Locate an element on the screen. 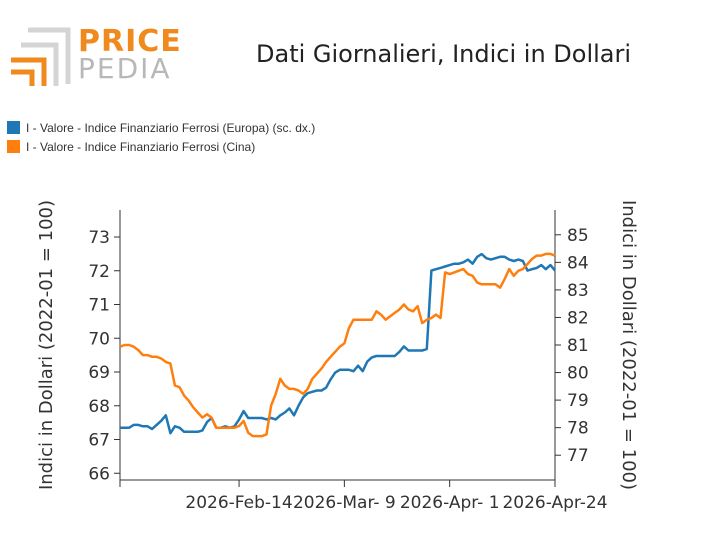  y-right-tick-label: 81 is located at coordinates (578, 346).